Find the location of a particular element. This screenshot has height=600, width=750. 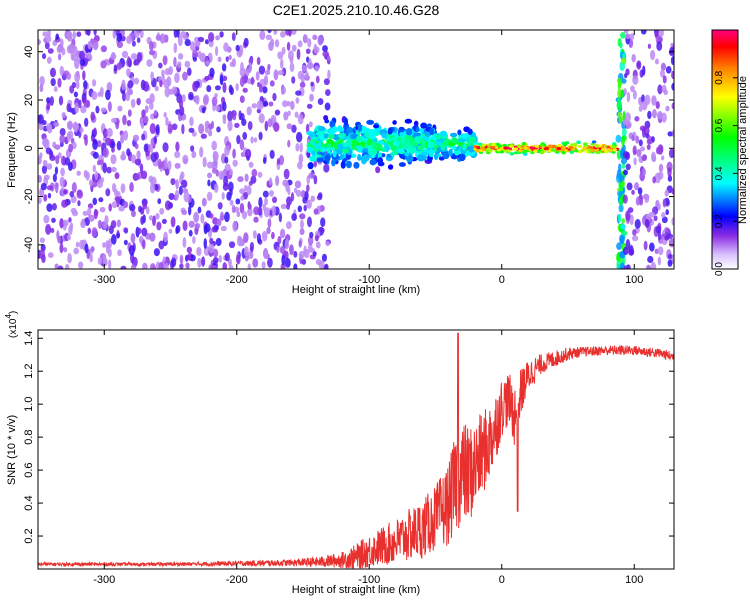

x-tick-label: -100 is located at coordinates (369, 280).